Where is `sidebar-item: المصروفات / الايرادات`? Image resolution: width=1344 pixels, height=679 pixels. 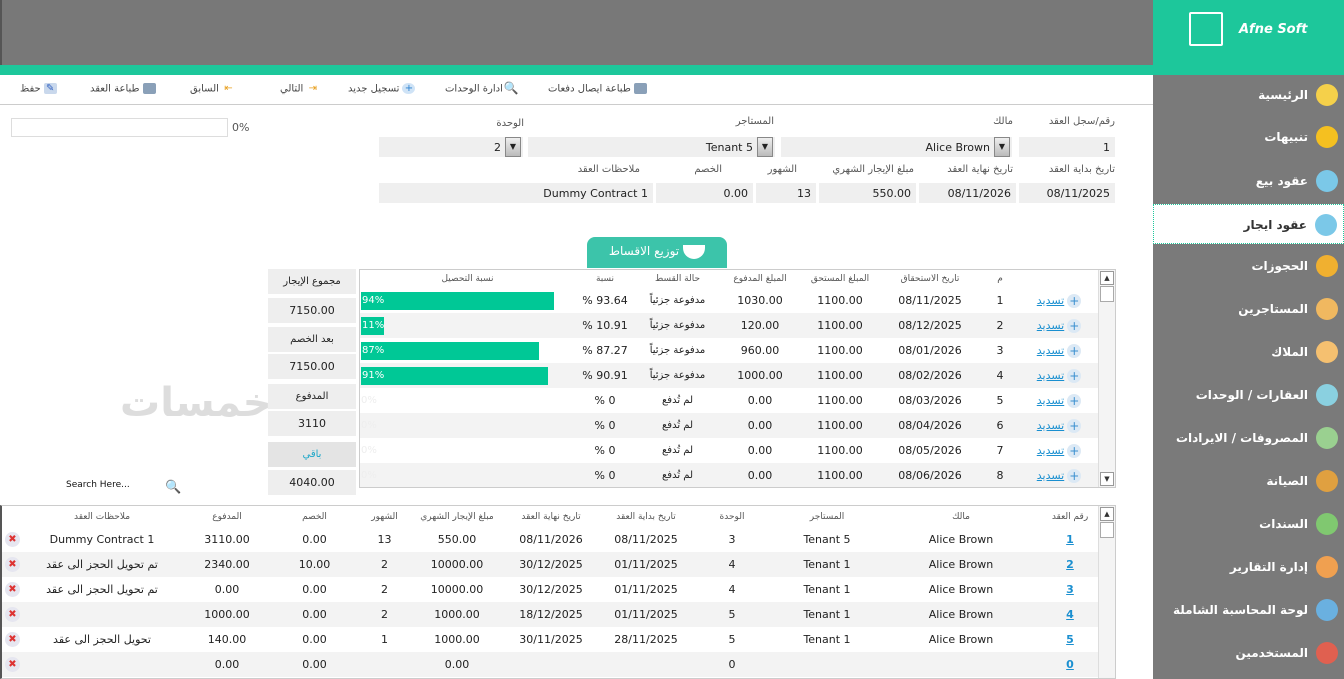 sidebar-item: المصروفات / الايرادات is located at coordinates (1248, 438).